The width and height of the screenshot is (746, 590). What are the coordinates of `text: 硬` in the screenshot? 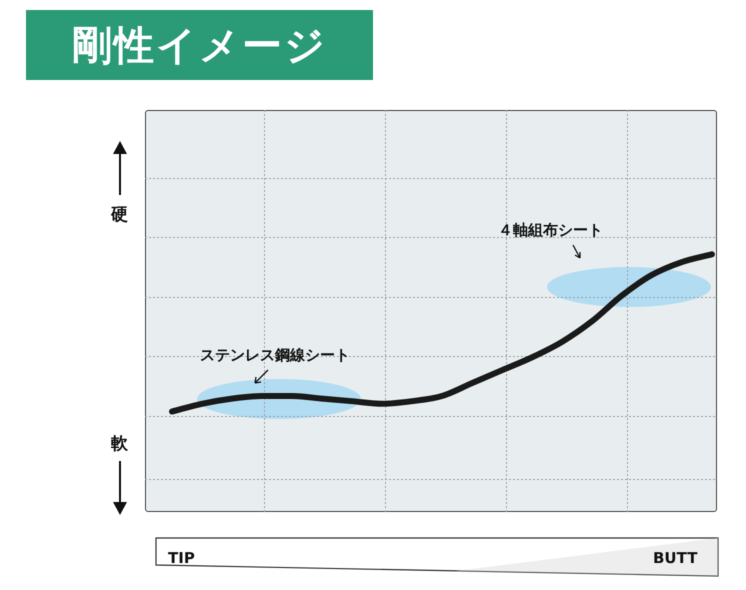 It's located at (119, 215).